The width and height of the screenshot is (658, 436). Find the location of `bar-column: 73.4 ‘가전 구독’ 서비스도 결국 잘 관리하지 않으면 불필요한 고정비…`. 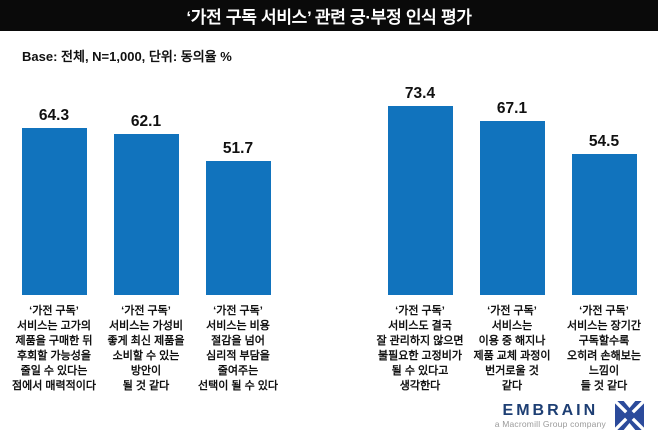

bar-column: 73.4 ‘가전 구독’ 서비스도 결국 잘 관리하지 않으면 불필요한 고정비… is located at coordinates (420, 239).